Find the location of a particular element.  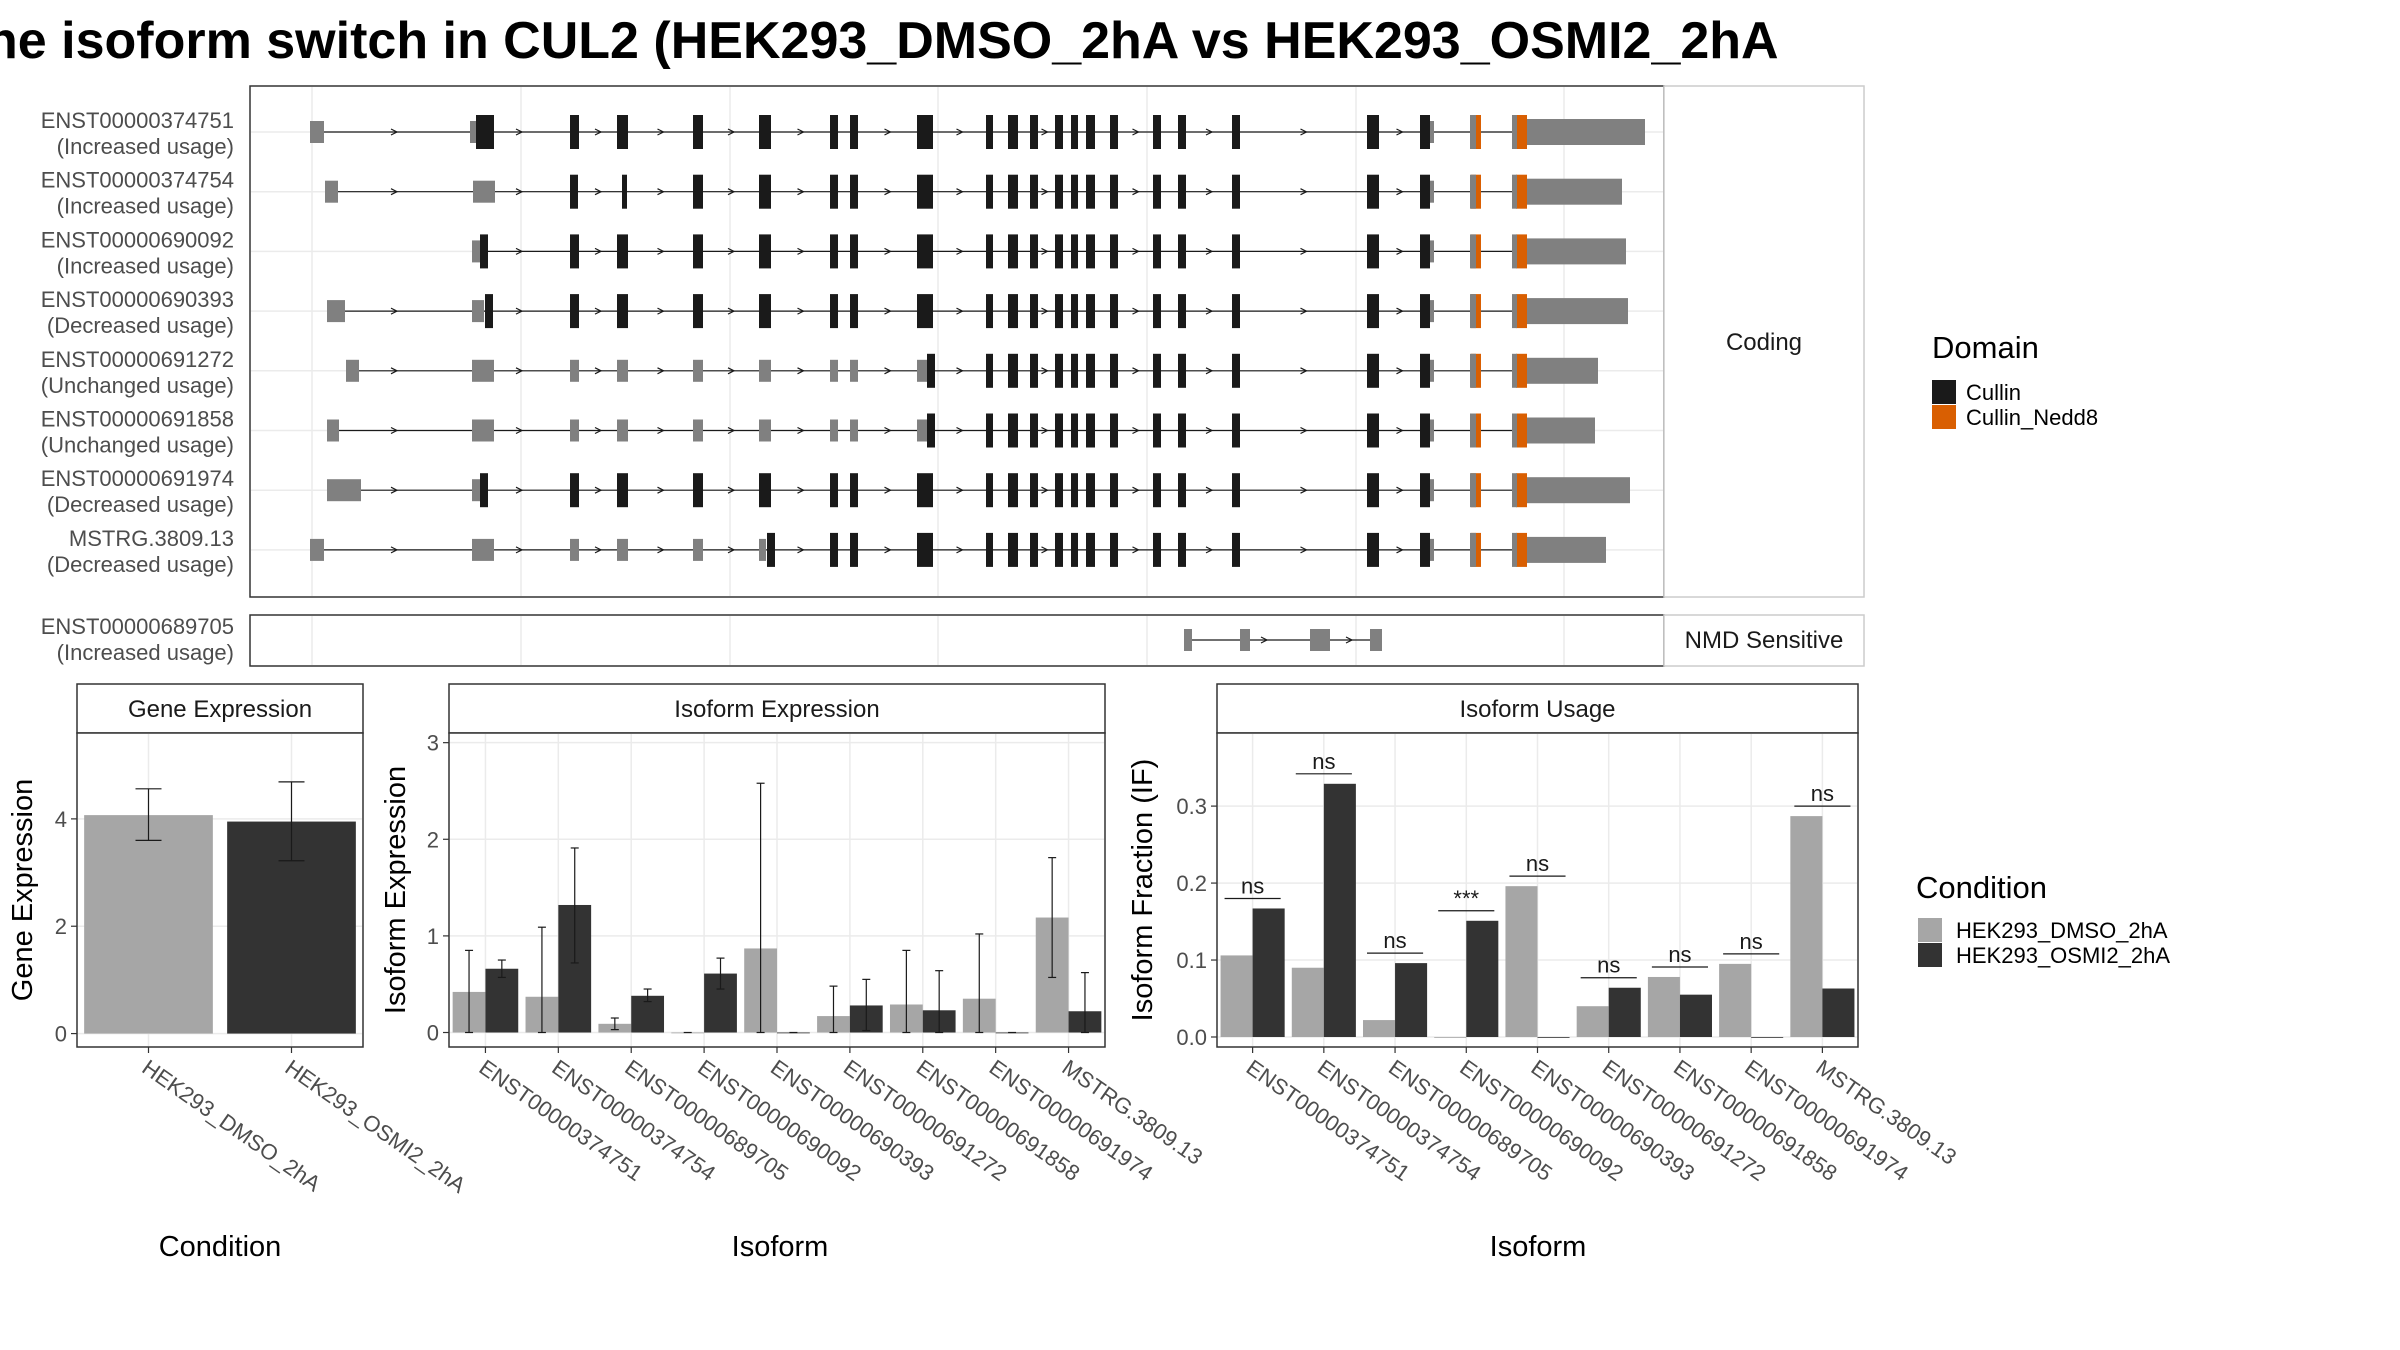

legend-label-dmso: HEK293_DMSO_2hA is located at coordinates (2062, 930).